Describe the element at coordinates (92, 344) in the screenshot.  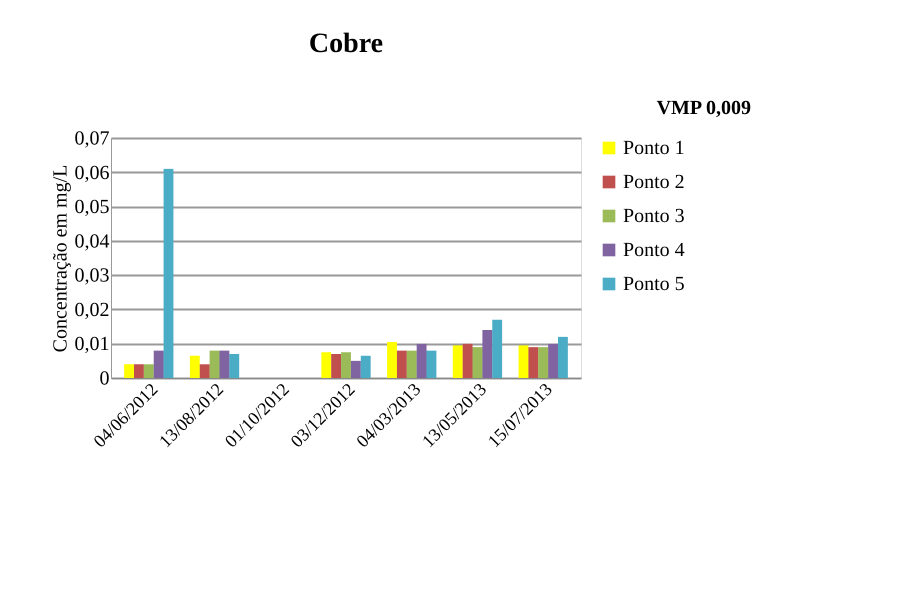
I see `y-tick-label: 0,01` at that location.